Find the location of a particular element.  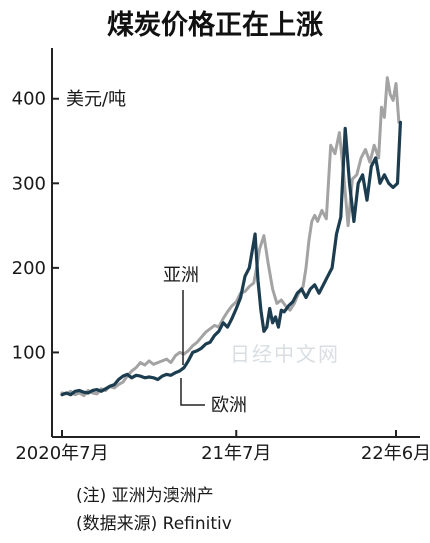

series-labels: 亚洲 欧洲 is located at coordinates (205, 340).